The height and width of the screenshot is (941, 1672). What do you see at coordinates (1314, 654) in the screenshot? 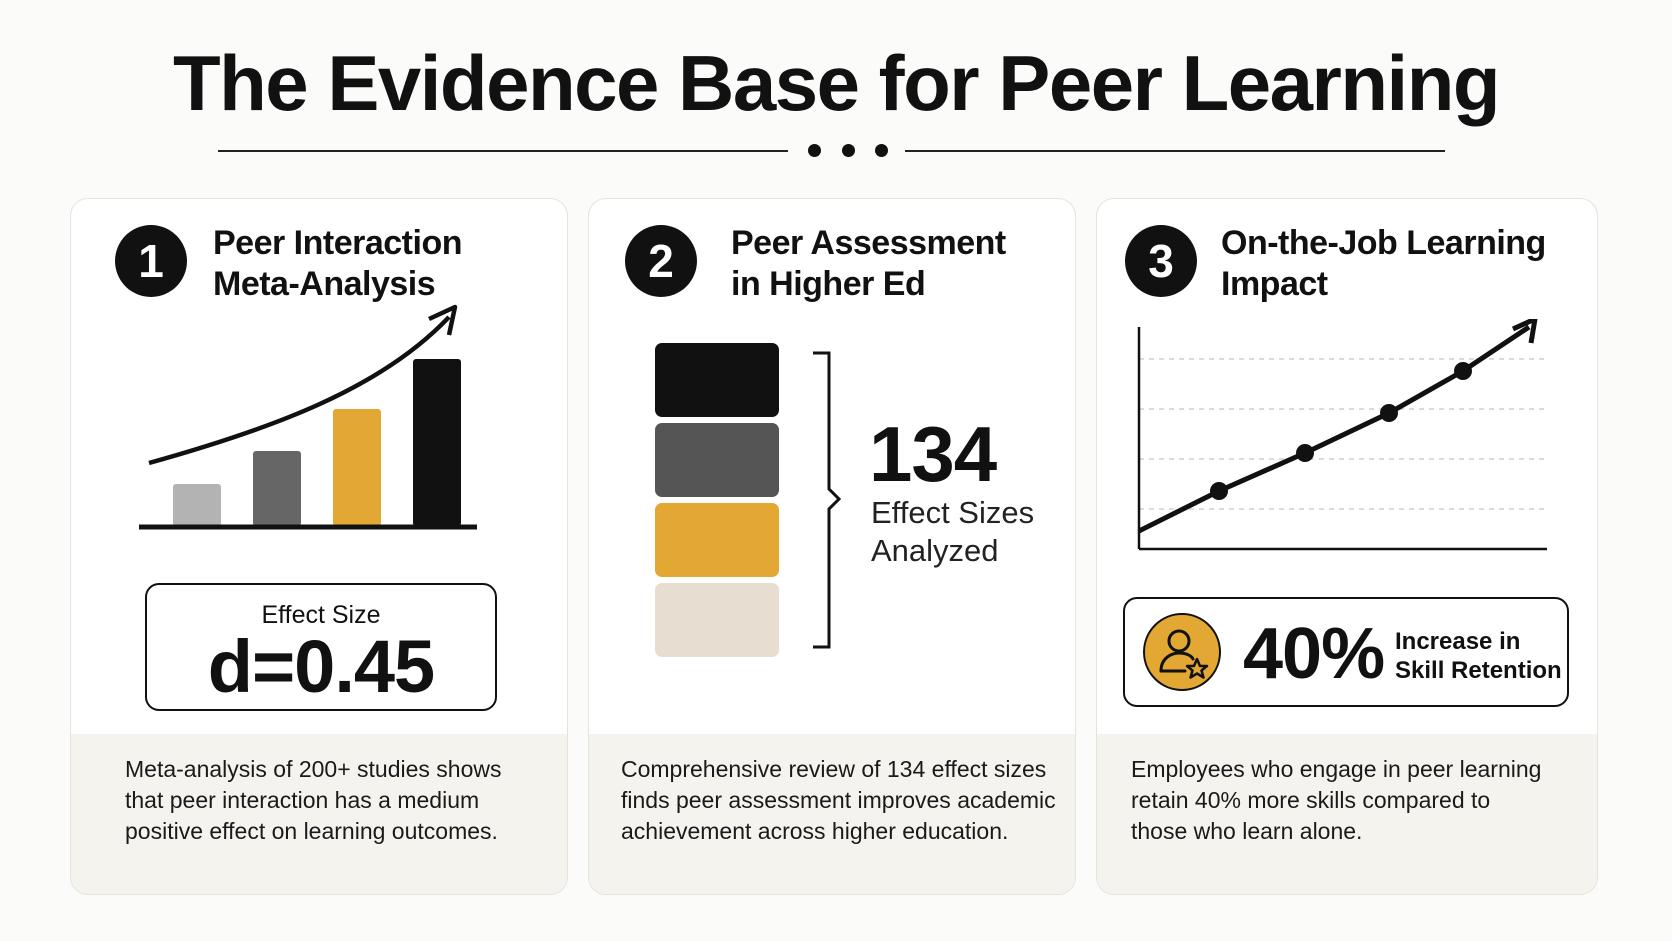
I see `skill-retention-value: 40%` at bounding box center [1314, 654].